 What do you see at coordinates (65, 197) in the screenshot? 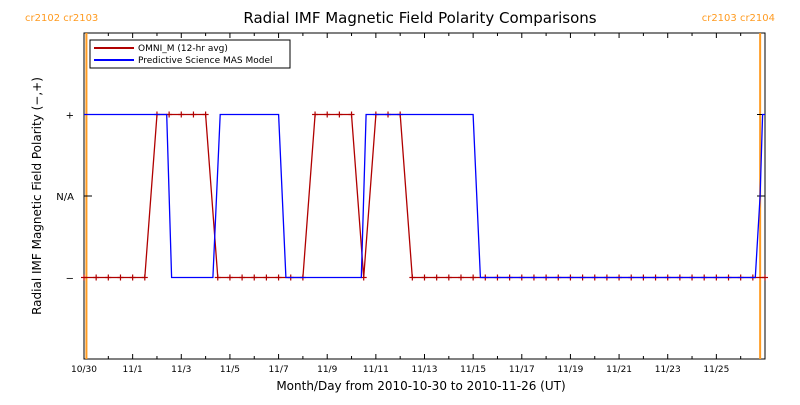
I see `y-tick-label: N/A` at bounding box center [65, 197].